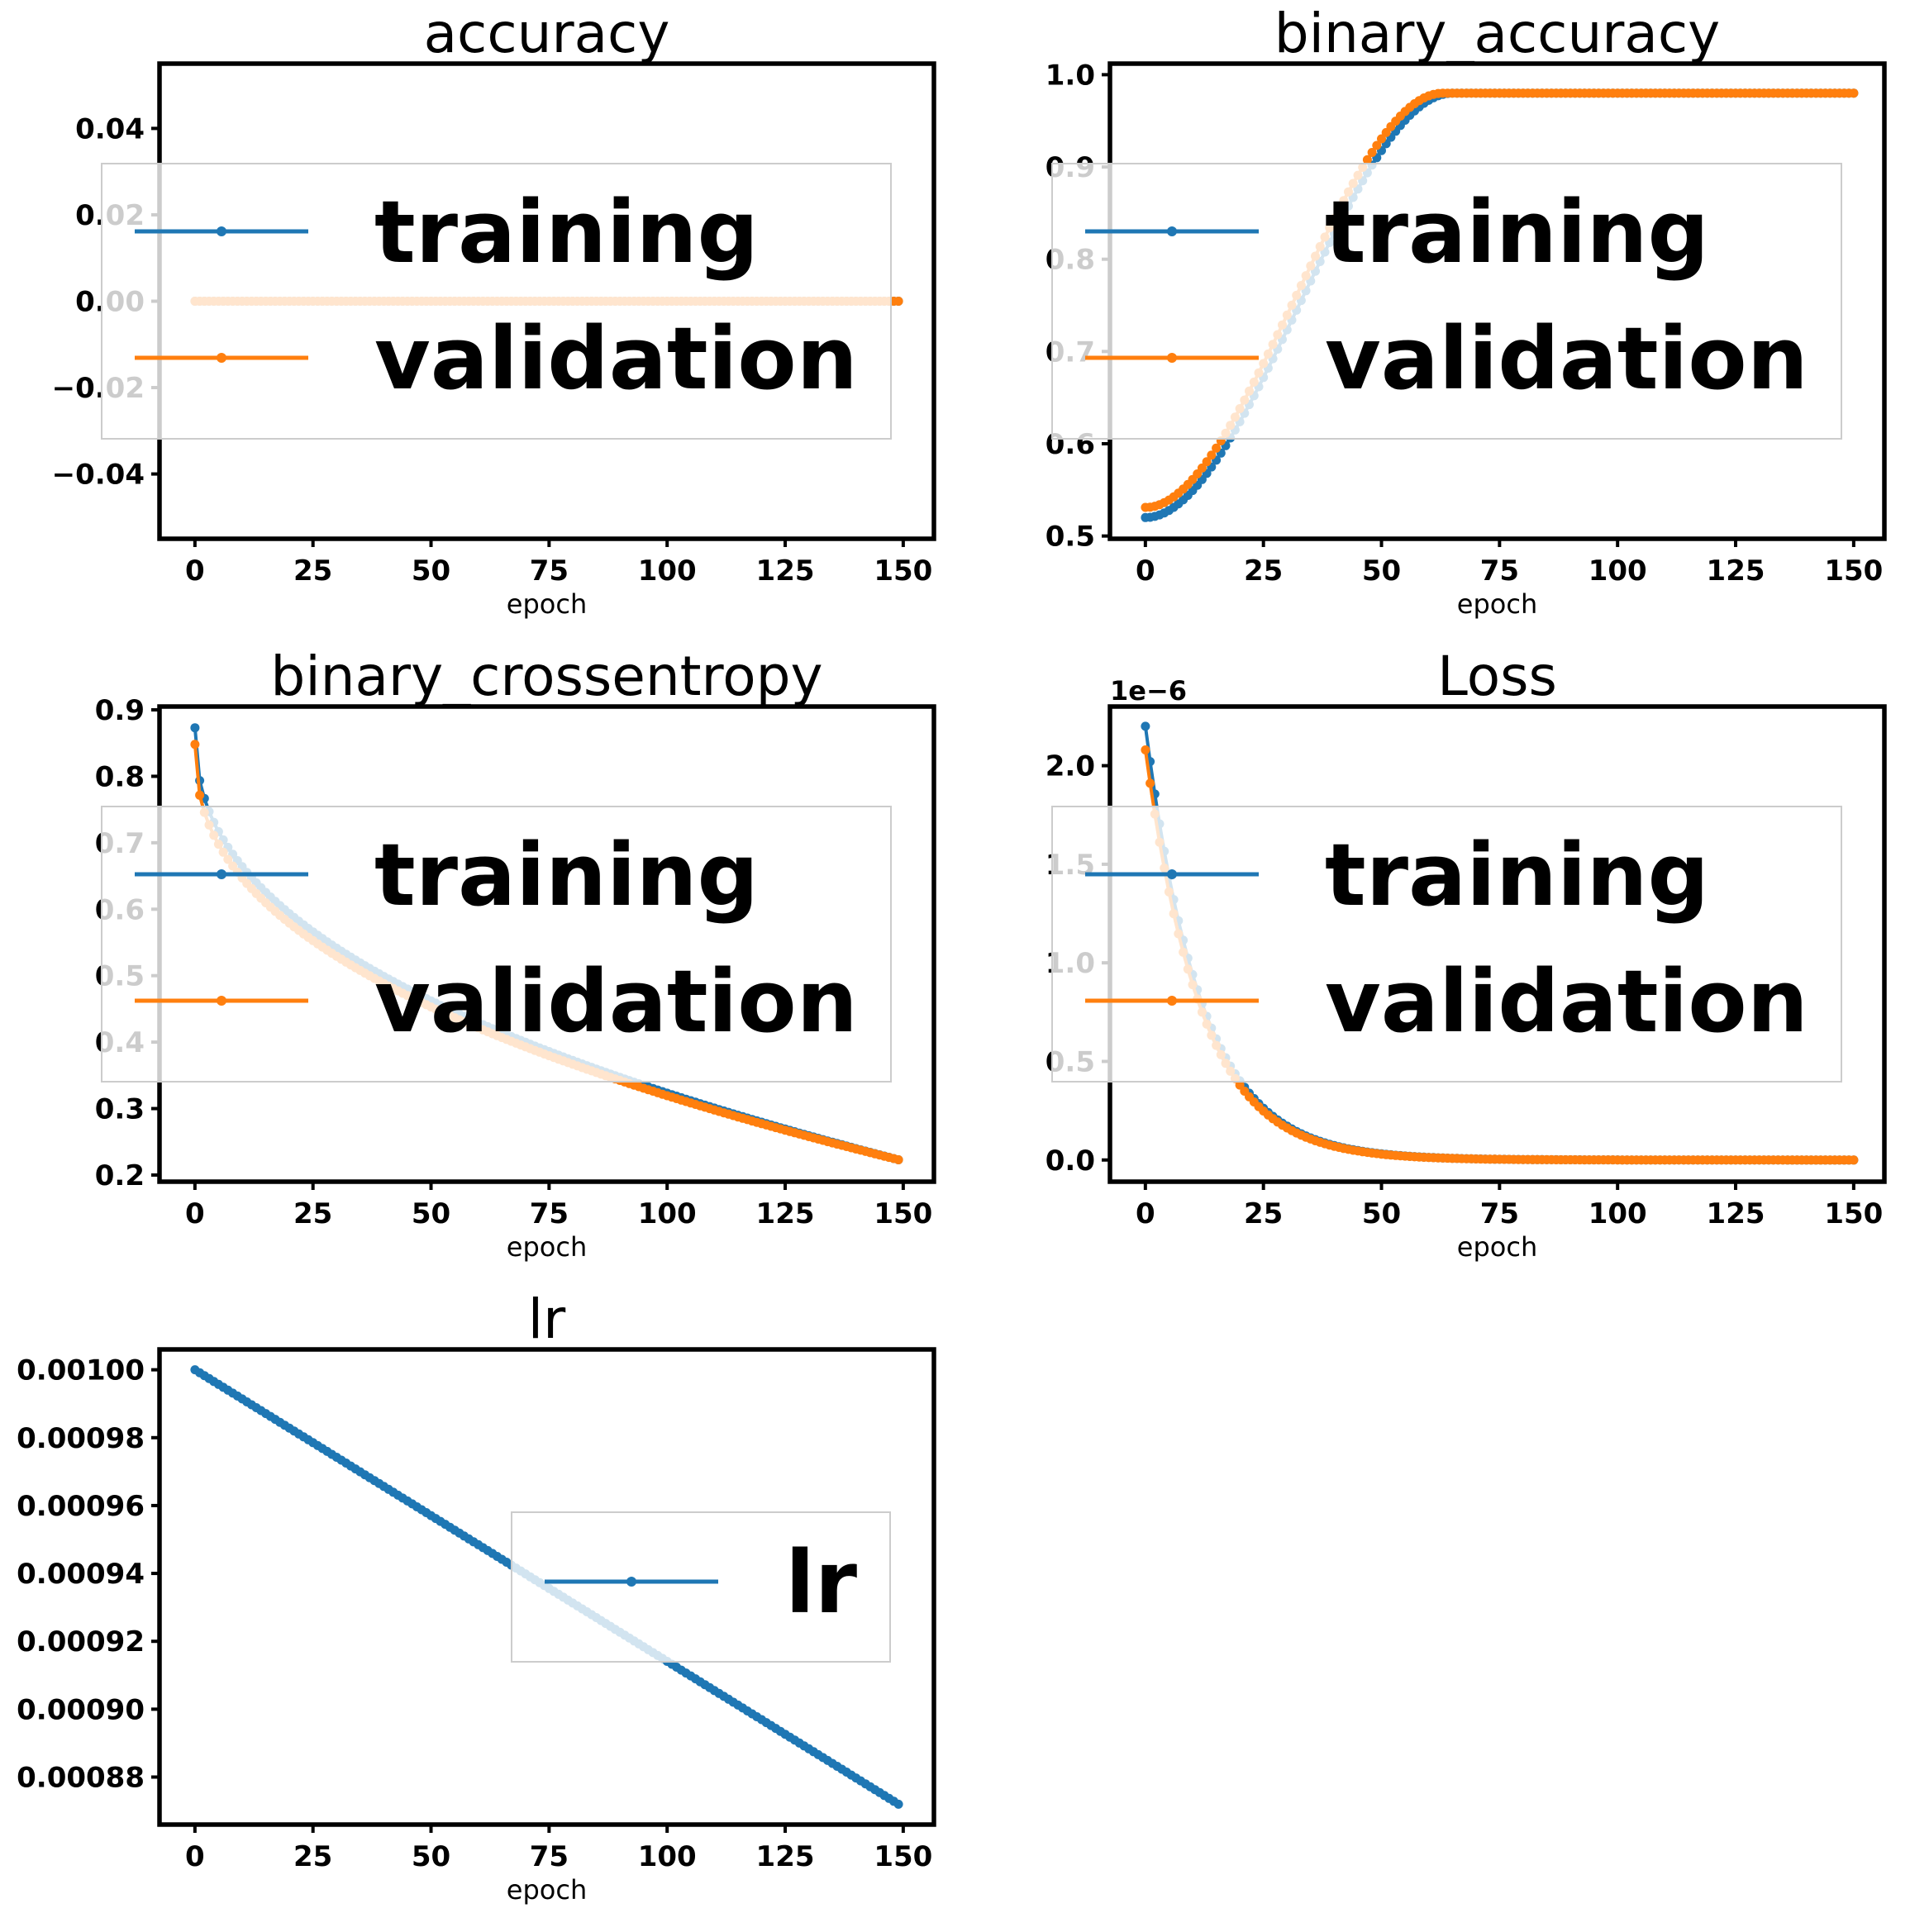 The width and height of the screenshot is (1910, 1932). I want to click on axes-frame, so click(546, 1587).